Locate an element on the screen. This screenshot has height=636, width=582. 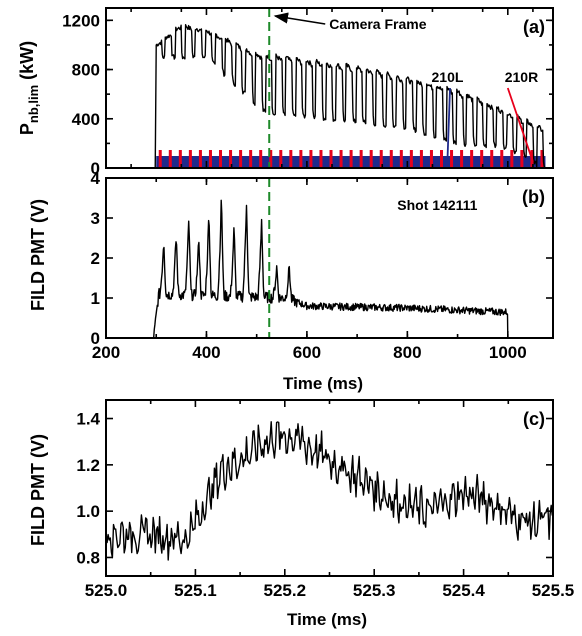
beam-210R-pointer is located at coordinates (520, 125).